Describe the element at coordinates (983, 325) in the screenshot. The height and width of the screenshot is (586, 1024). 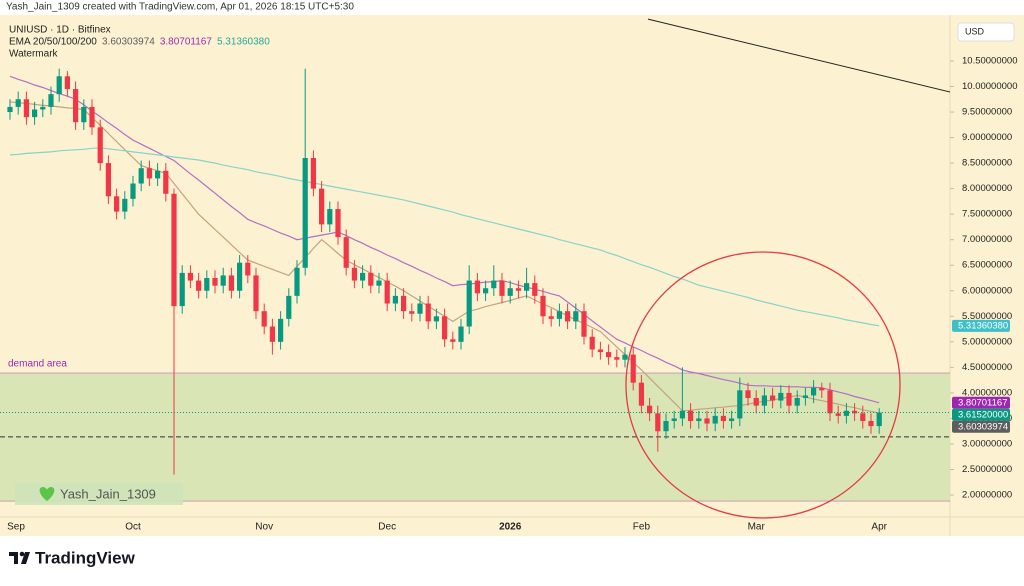
I see `price-tag-label: 5.31360380` at that location.